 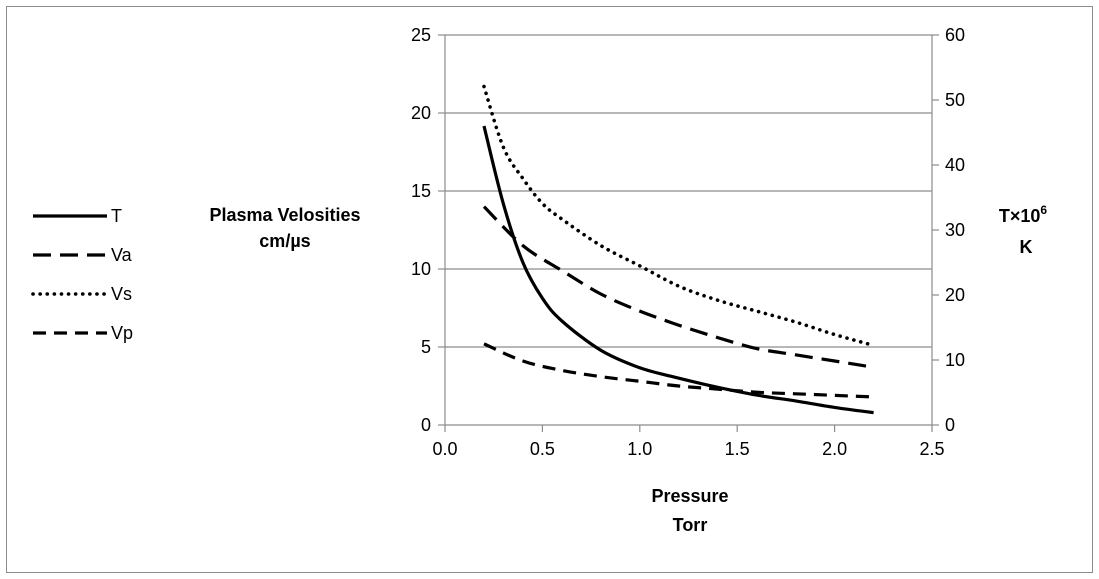 What do you see at coordinates (542, 449) in the screenshot?
I see `x-tick-label: 0.5` at bounding box center [542, 449].